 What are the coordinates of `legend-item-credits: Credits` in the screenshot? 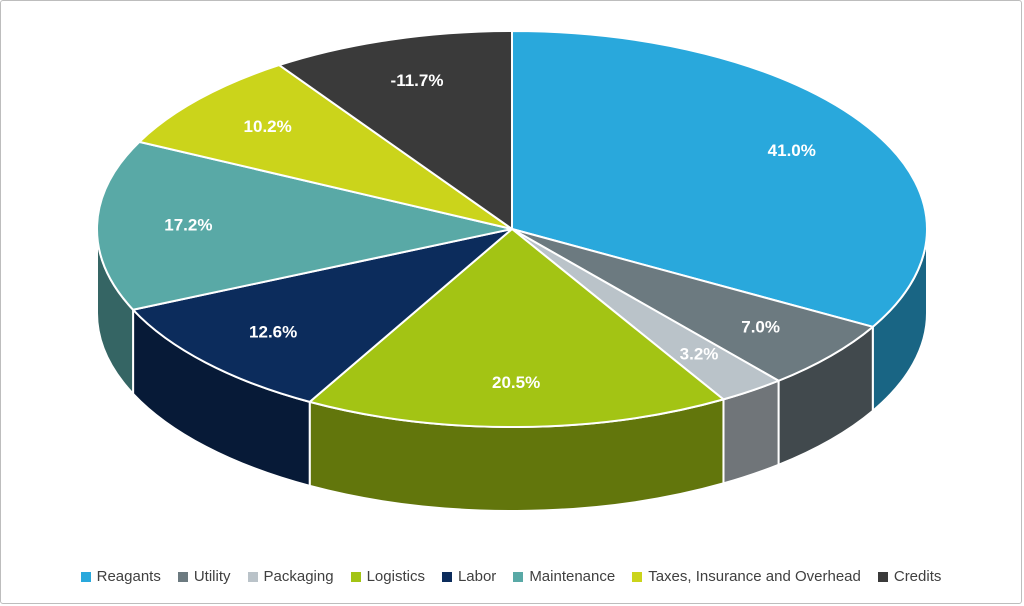 It's located at (909, 576).